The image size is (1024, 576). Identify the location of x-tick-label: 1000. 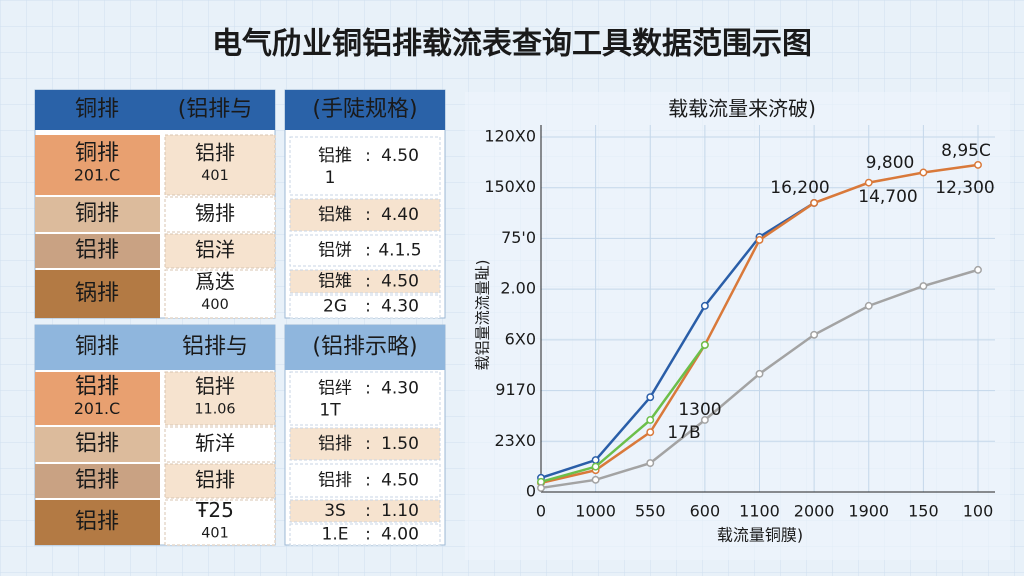
(595, 511).